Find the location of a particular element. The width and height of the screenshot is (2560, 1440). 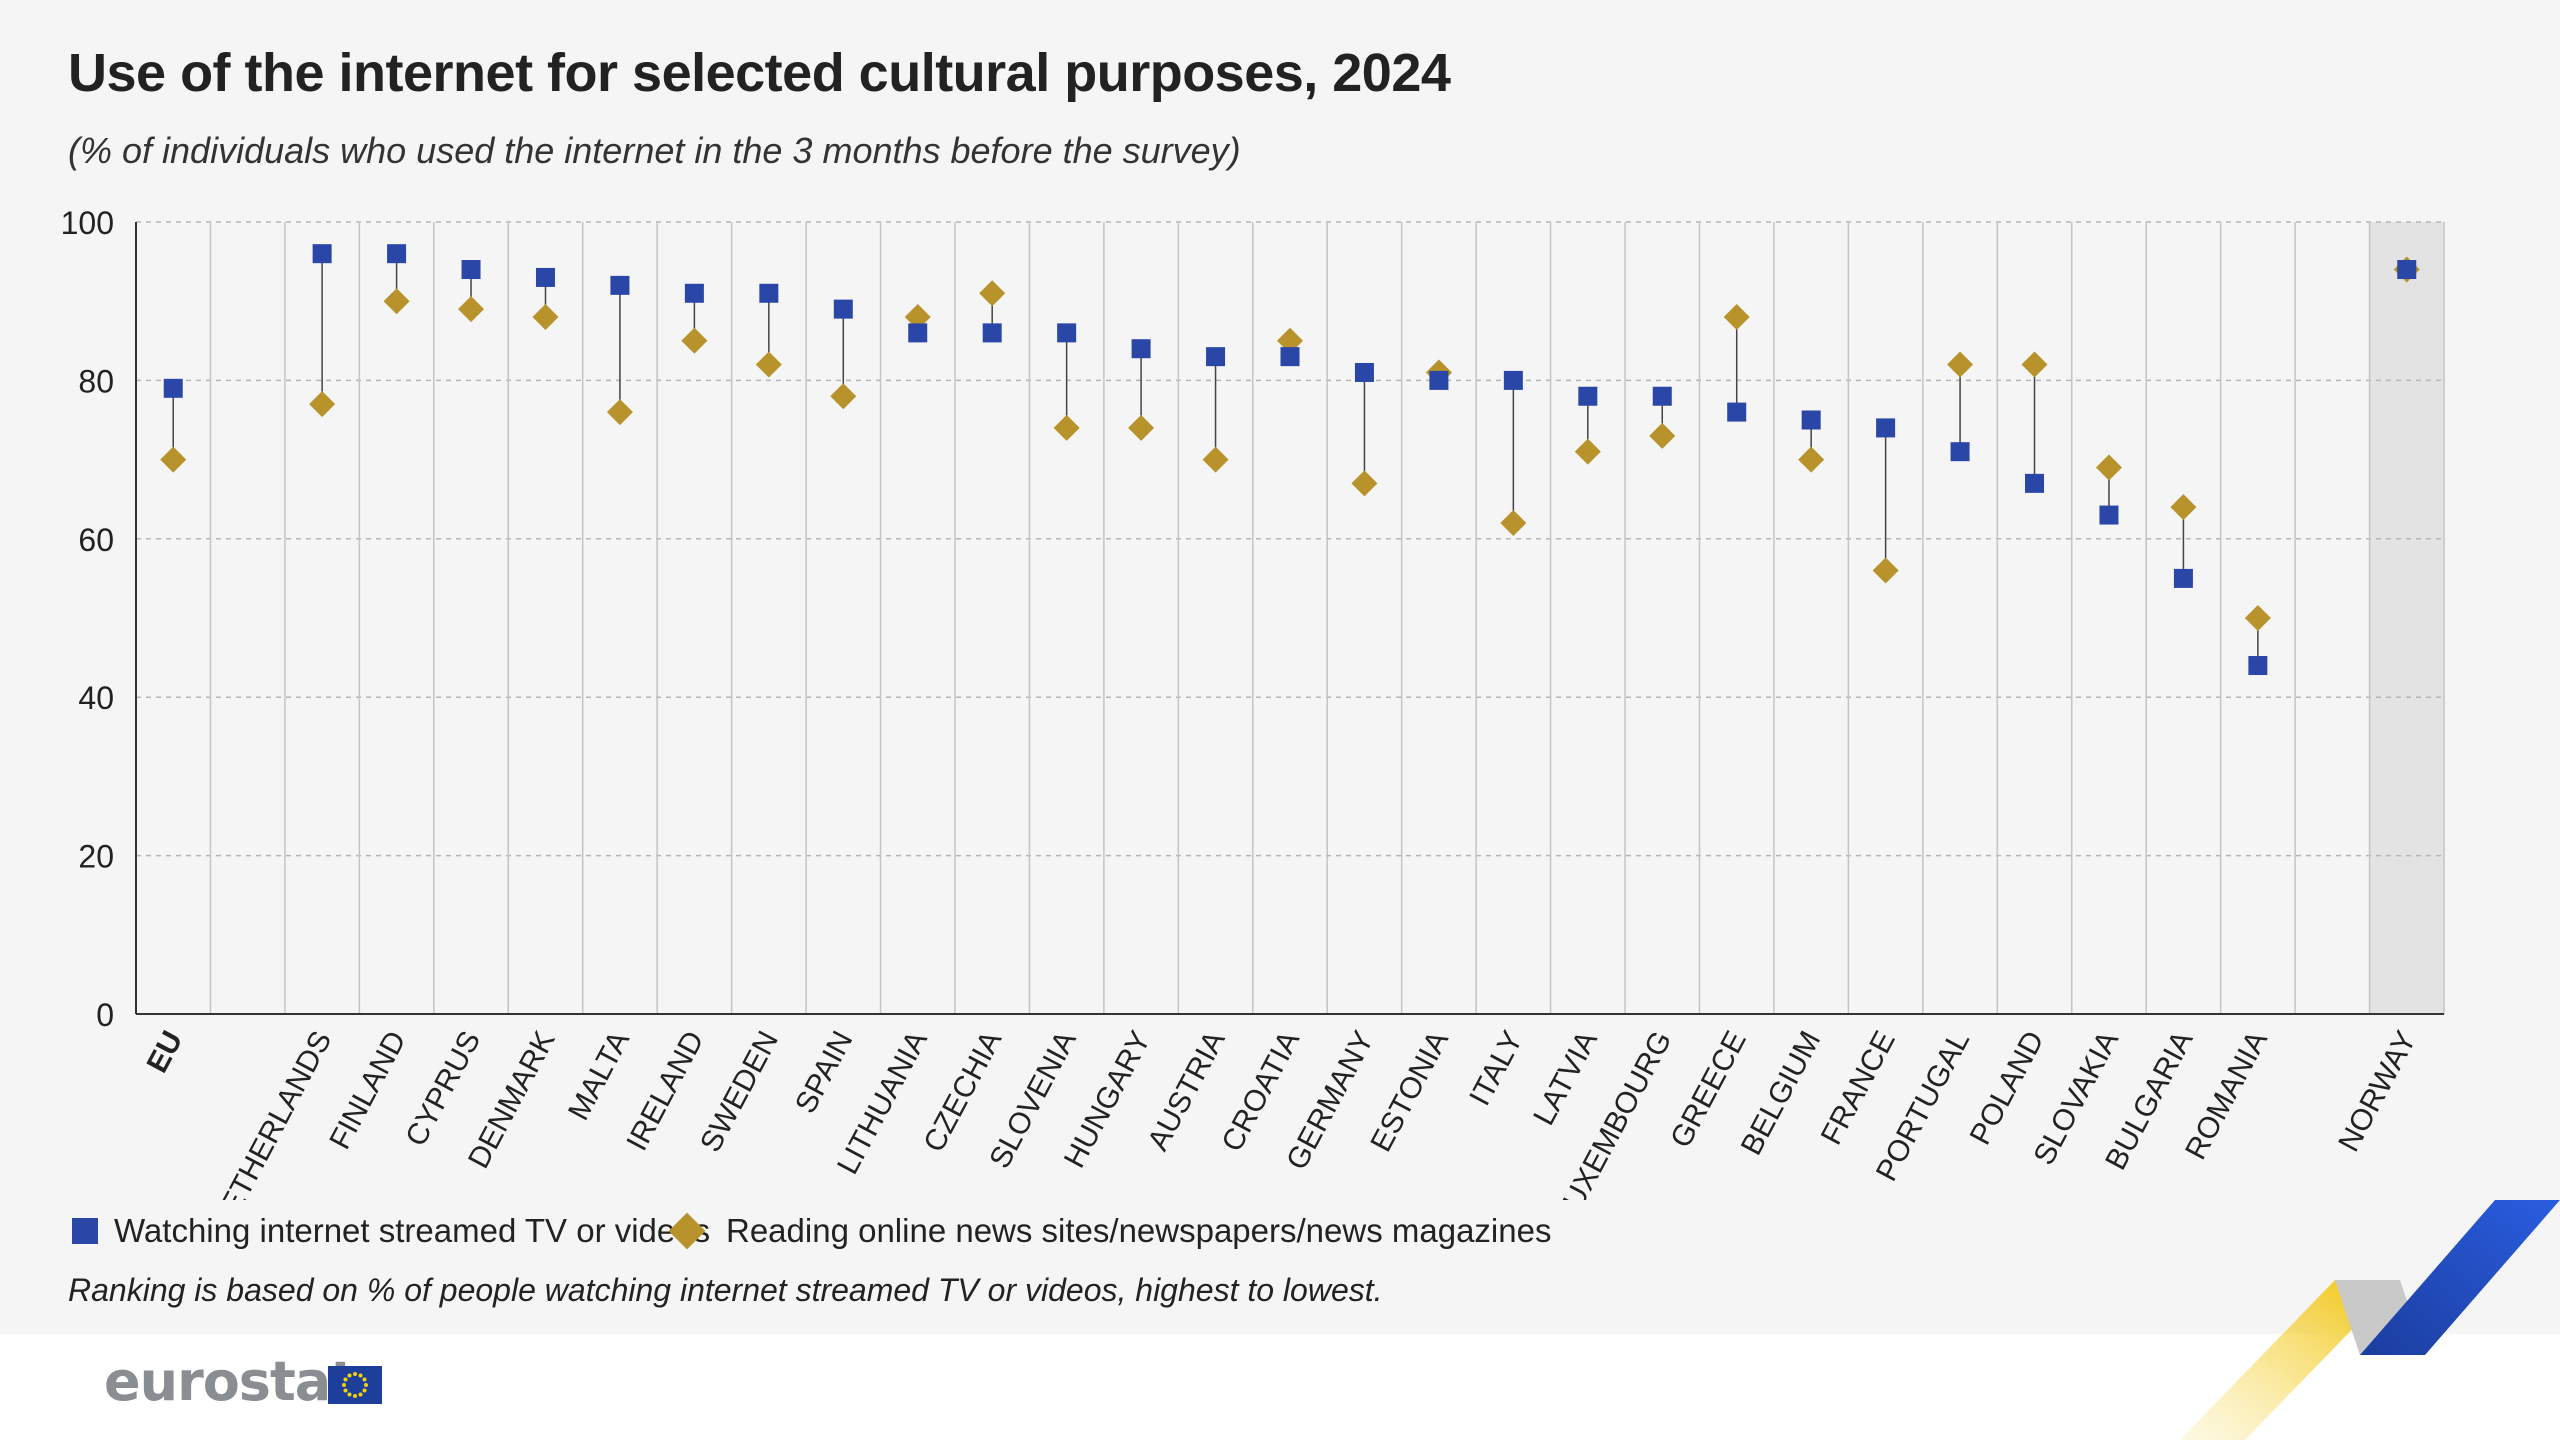

news-point-france is located at coordinates (1885, 570).